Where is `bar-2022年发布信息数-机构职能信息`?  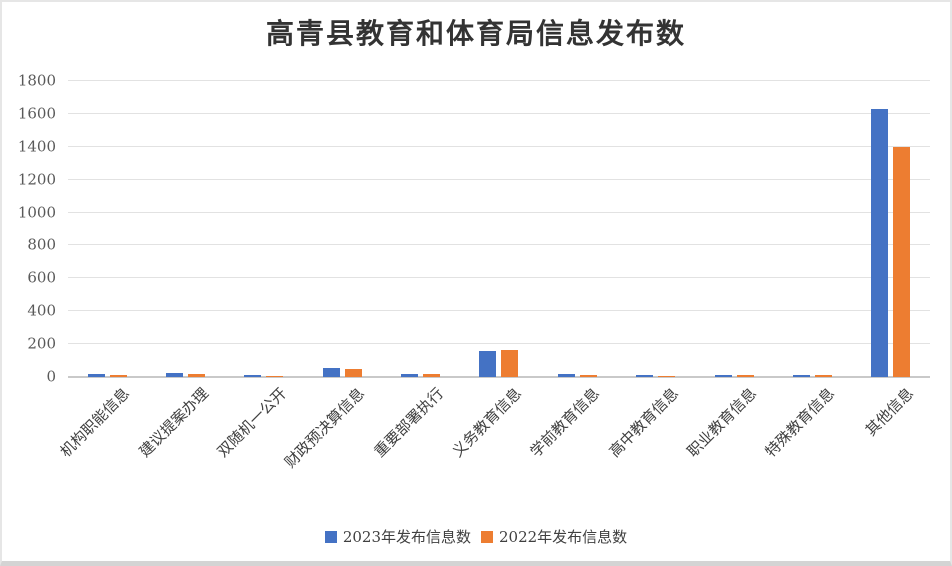 bar-2022年发布信息数-机构职能信息 is located at coordinates (118, 376).